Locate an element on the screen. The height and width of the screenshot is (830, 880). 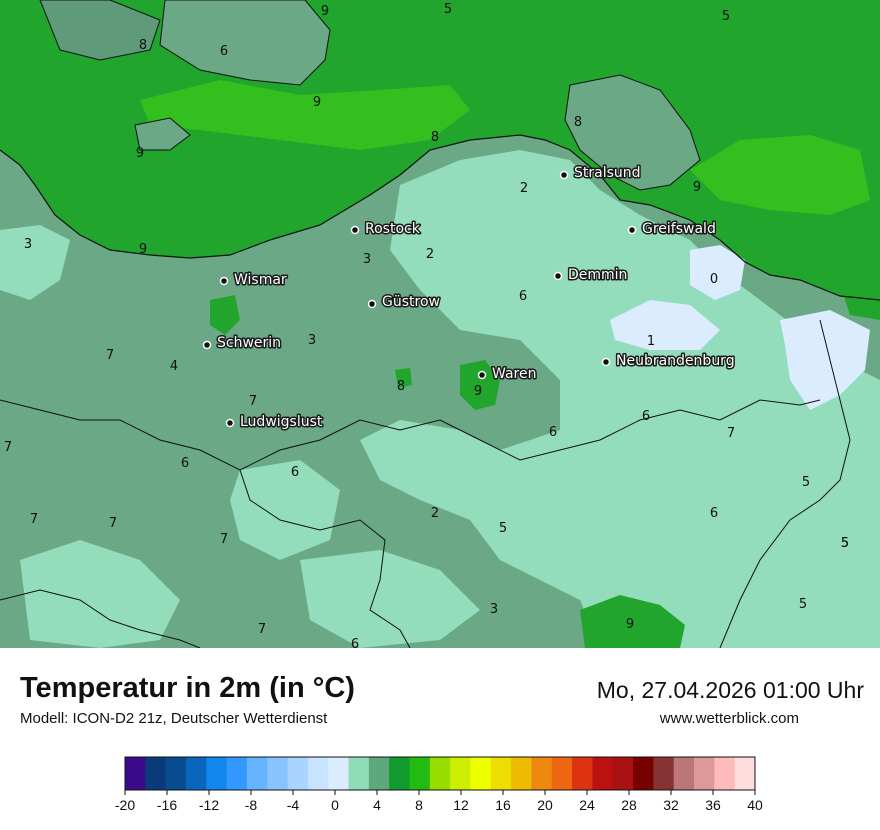
legend-tick-label: 0 is located at coordinates (335, 805).